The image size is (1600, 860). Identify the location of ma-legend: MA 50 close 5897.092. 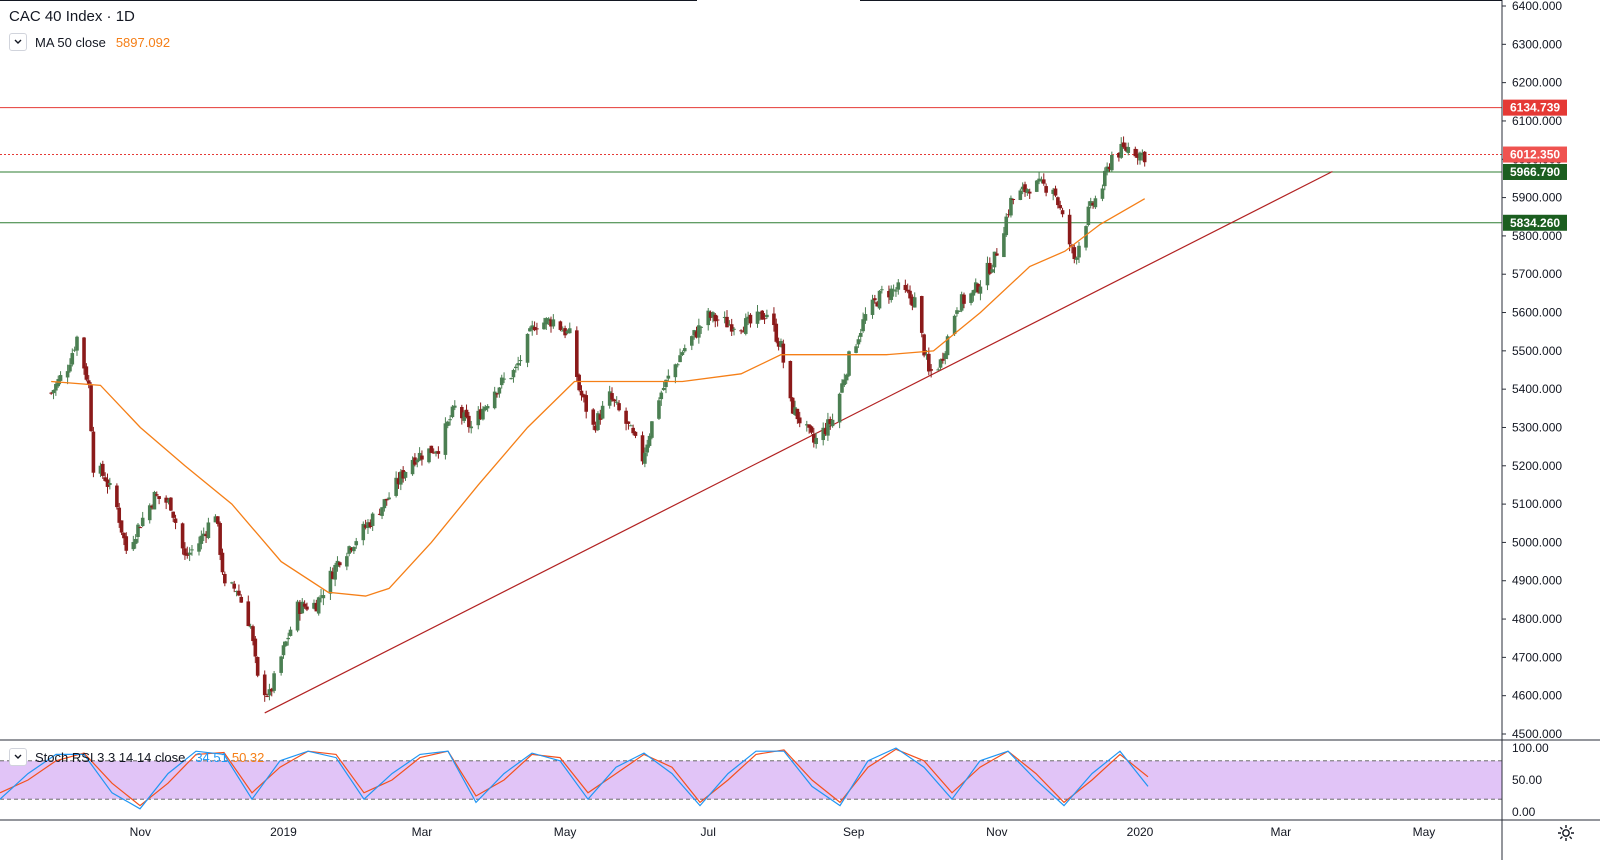
(89, 42).